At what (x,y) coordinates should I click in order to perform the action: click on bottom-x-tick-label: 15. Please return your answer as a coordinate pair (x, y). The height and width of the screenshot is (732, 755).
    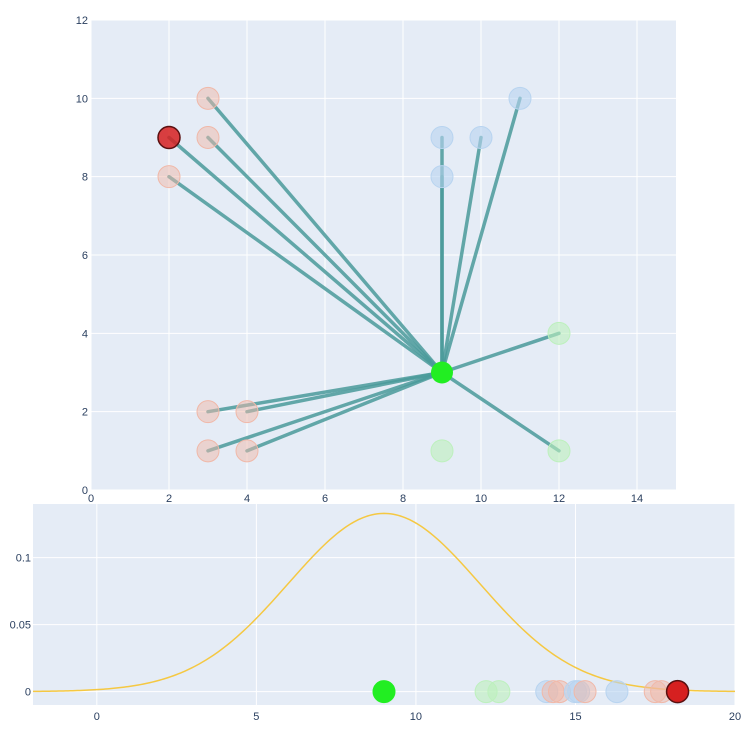
    Looking at the image, I should click on (575, 717).